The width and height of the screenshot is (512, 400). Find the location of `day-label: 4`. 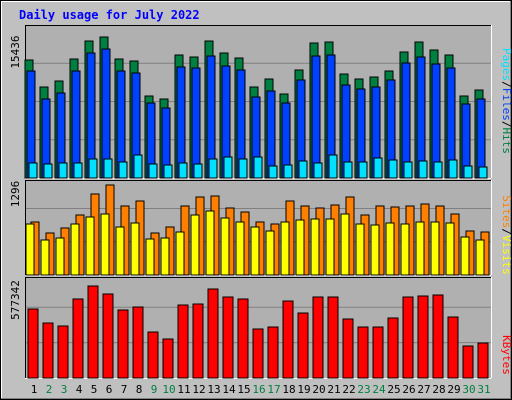

day-label: 4 is located at coordinates (79, 389).